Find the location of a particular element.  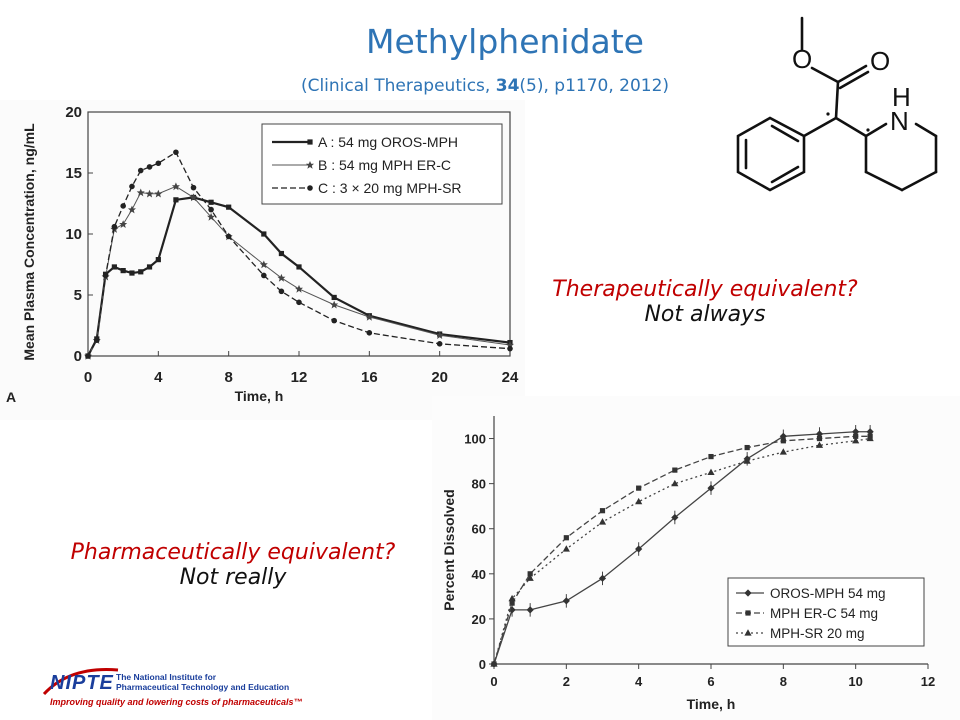

chart1-x-tick-label: 8 is located at coordinates (228, 377).